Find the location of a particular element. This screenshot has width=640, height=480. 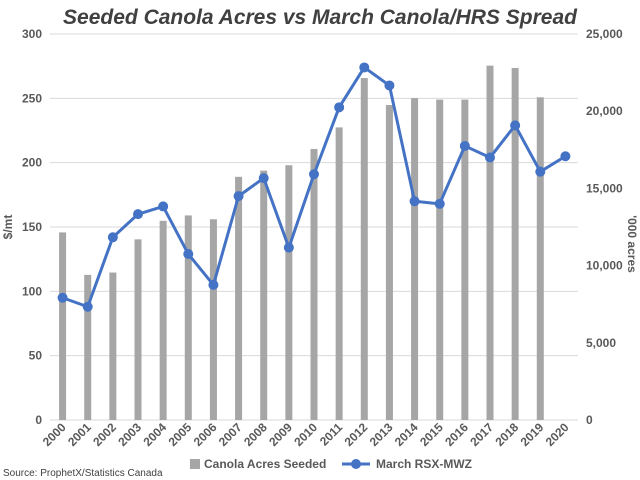

x-tick-label: 2006 is located at coordinates (205, 434).